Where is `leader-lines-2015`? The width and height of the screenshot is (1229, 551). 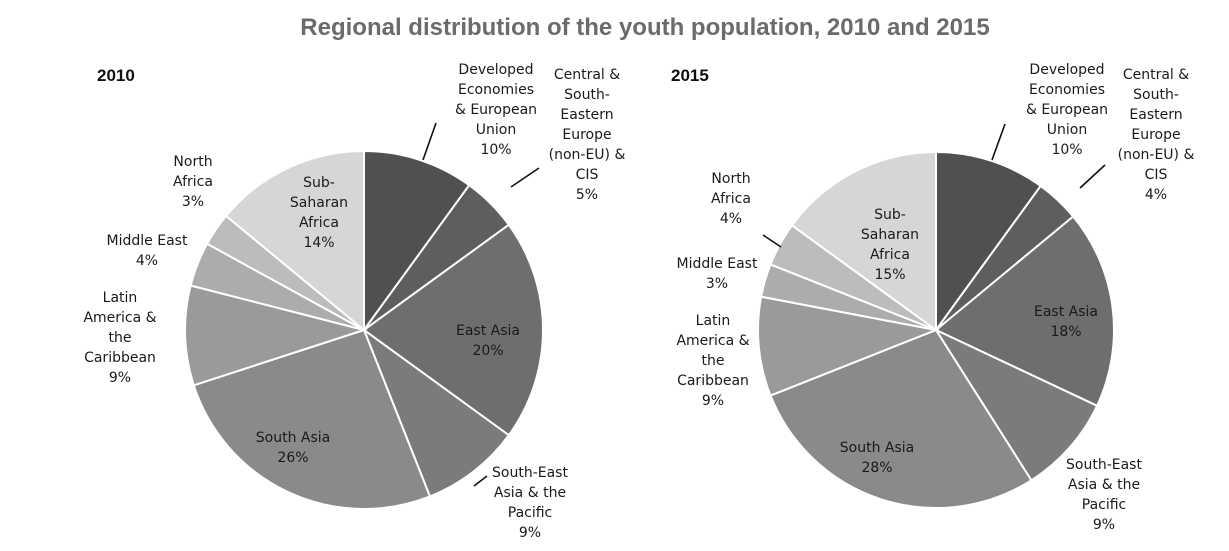
leader-lines-2015 is located at coordinates (934, 185).